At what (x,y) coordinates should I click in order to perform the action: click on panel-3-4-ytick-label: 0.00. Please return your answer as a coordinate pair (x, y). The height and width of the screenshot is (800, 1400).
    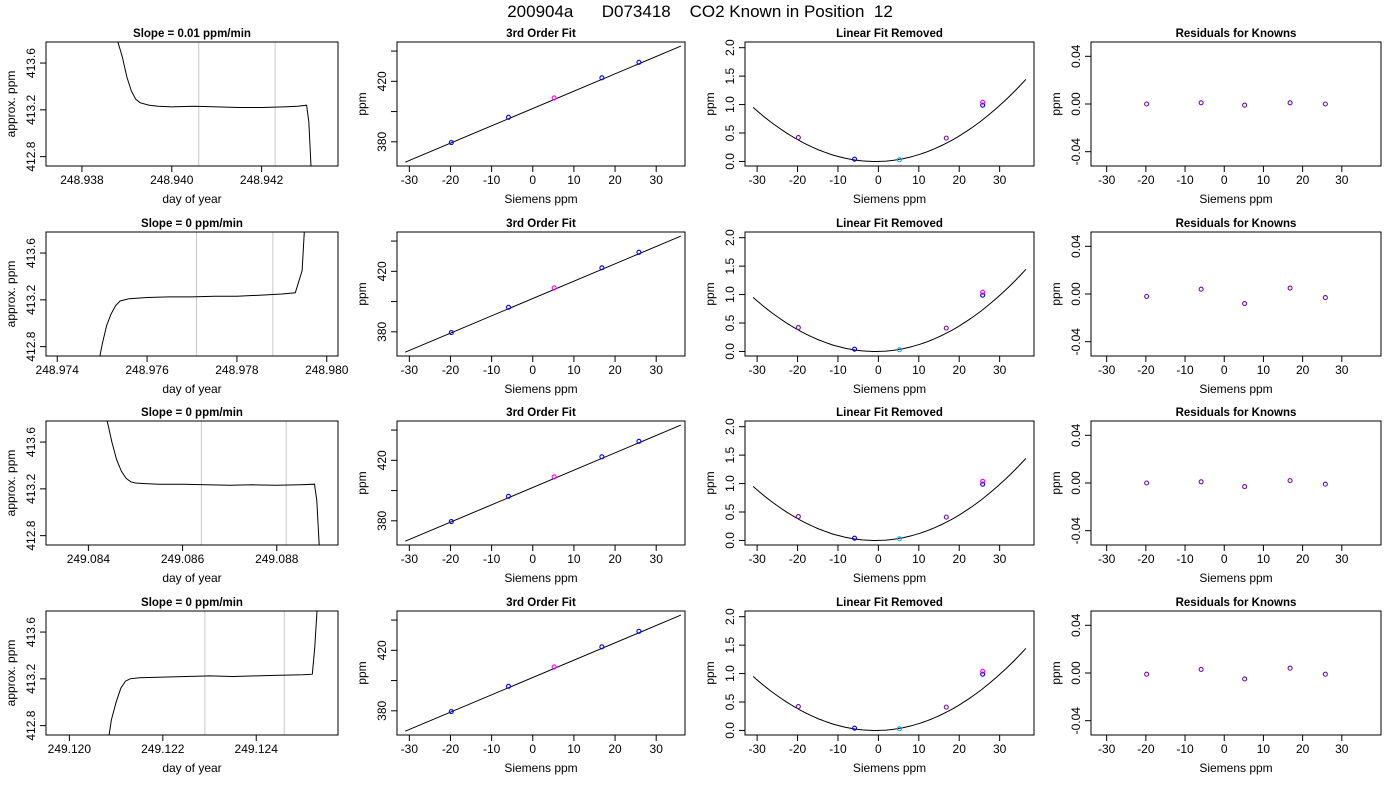
    Looking at the image, I should click on (1076, 483).